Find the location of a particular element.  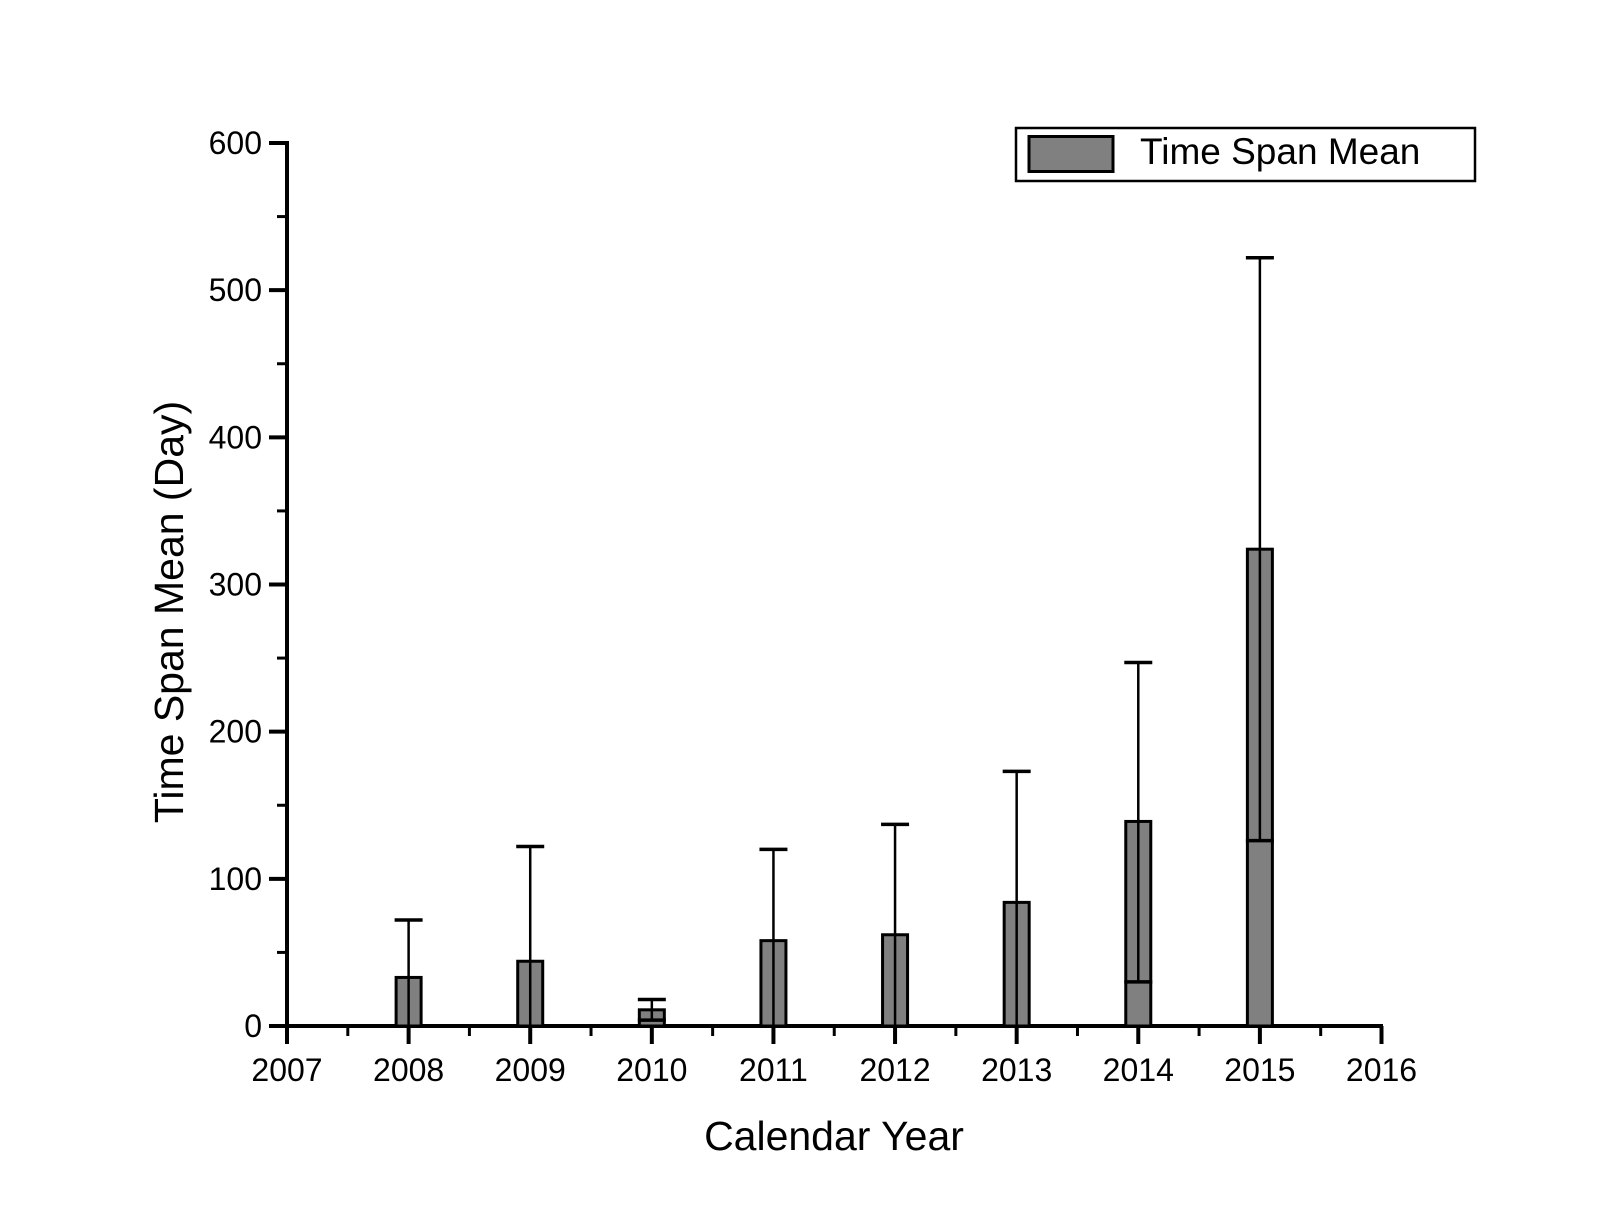

x-tick-label: 2016 is located at coordinates (1381, 1070).